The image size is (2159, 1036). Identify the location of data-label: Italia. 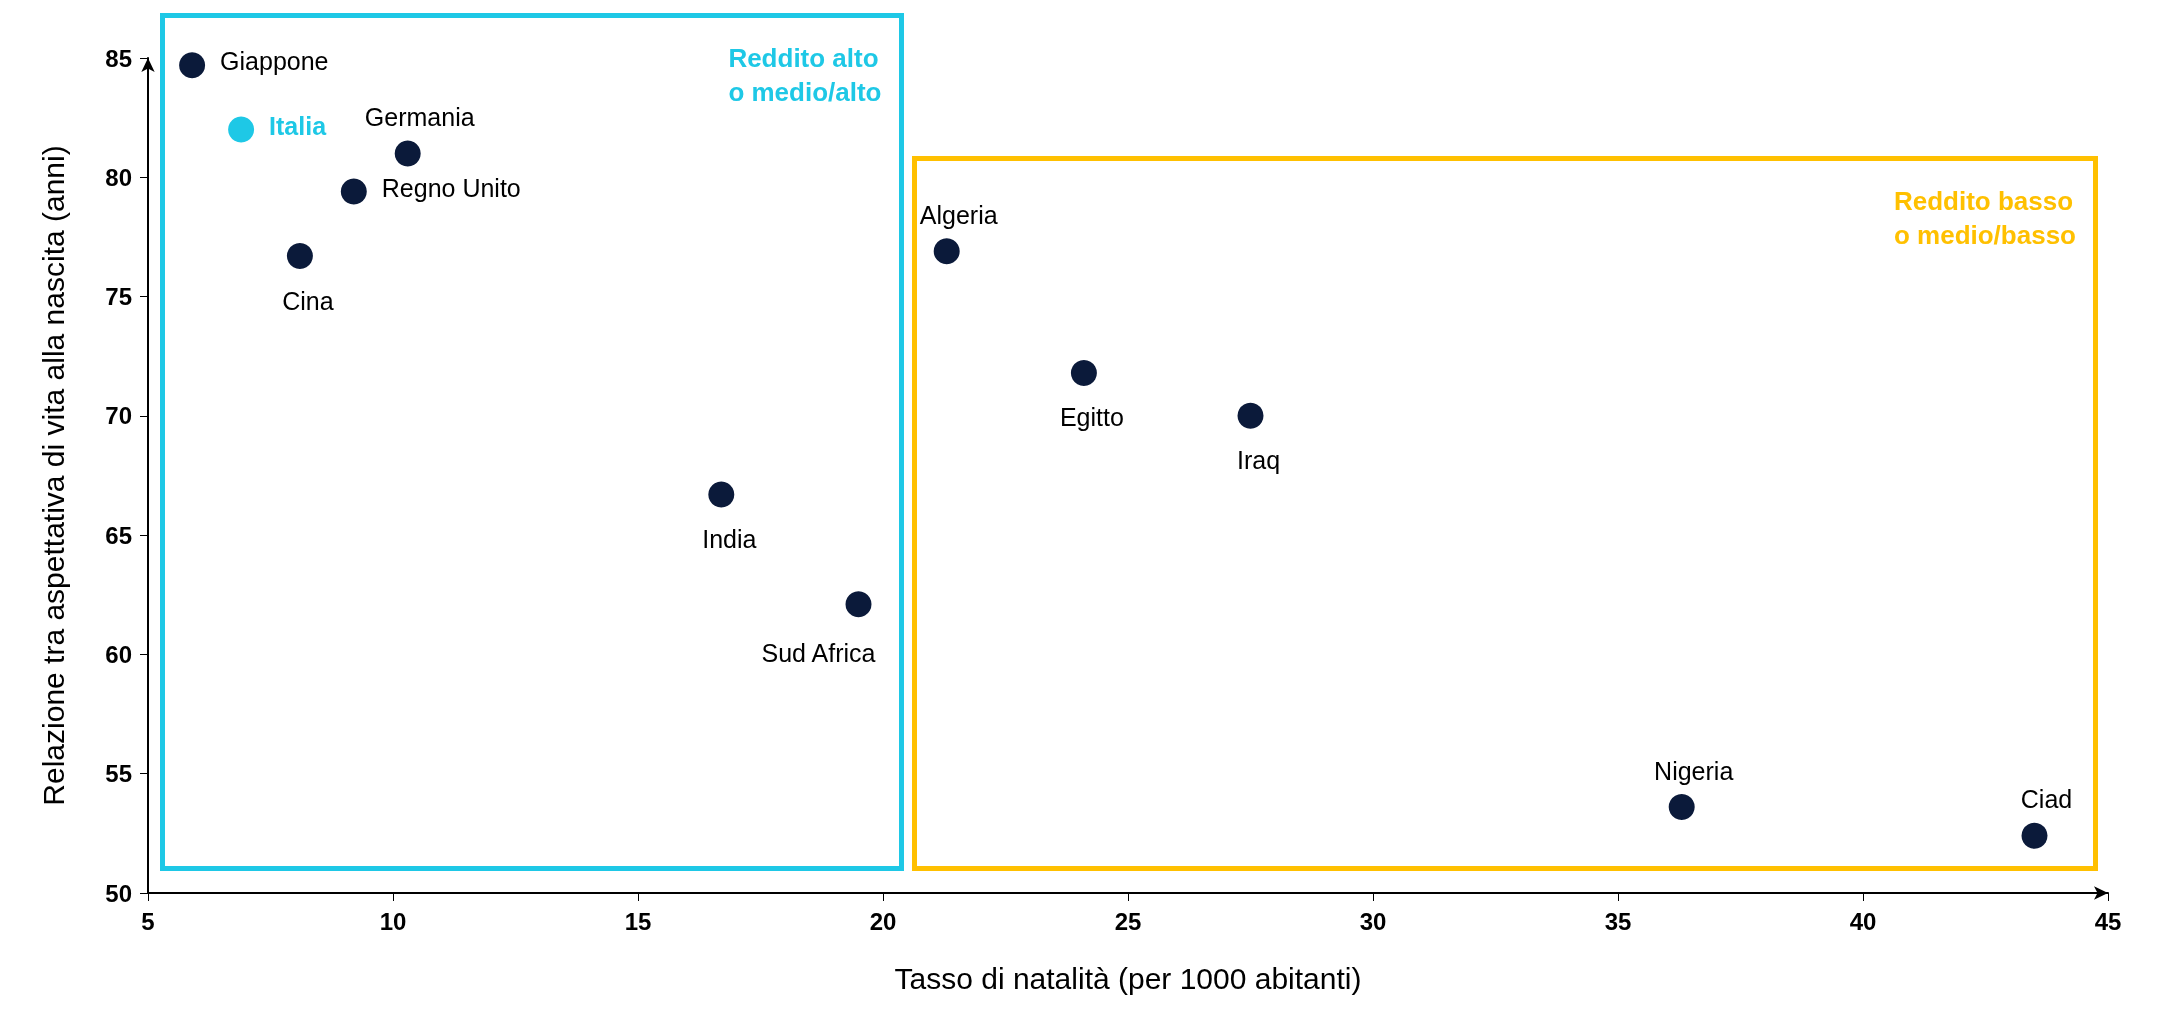
(298, 125).